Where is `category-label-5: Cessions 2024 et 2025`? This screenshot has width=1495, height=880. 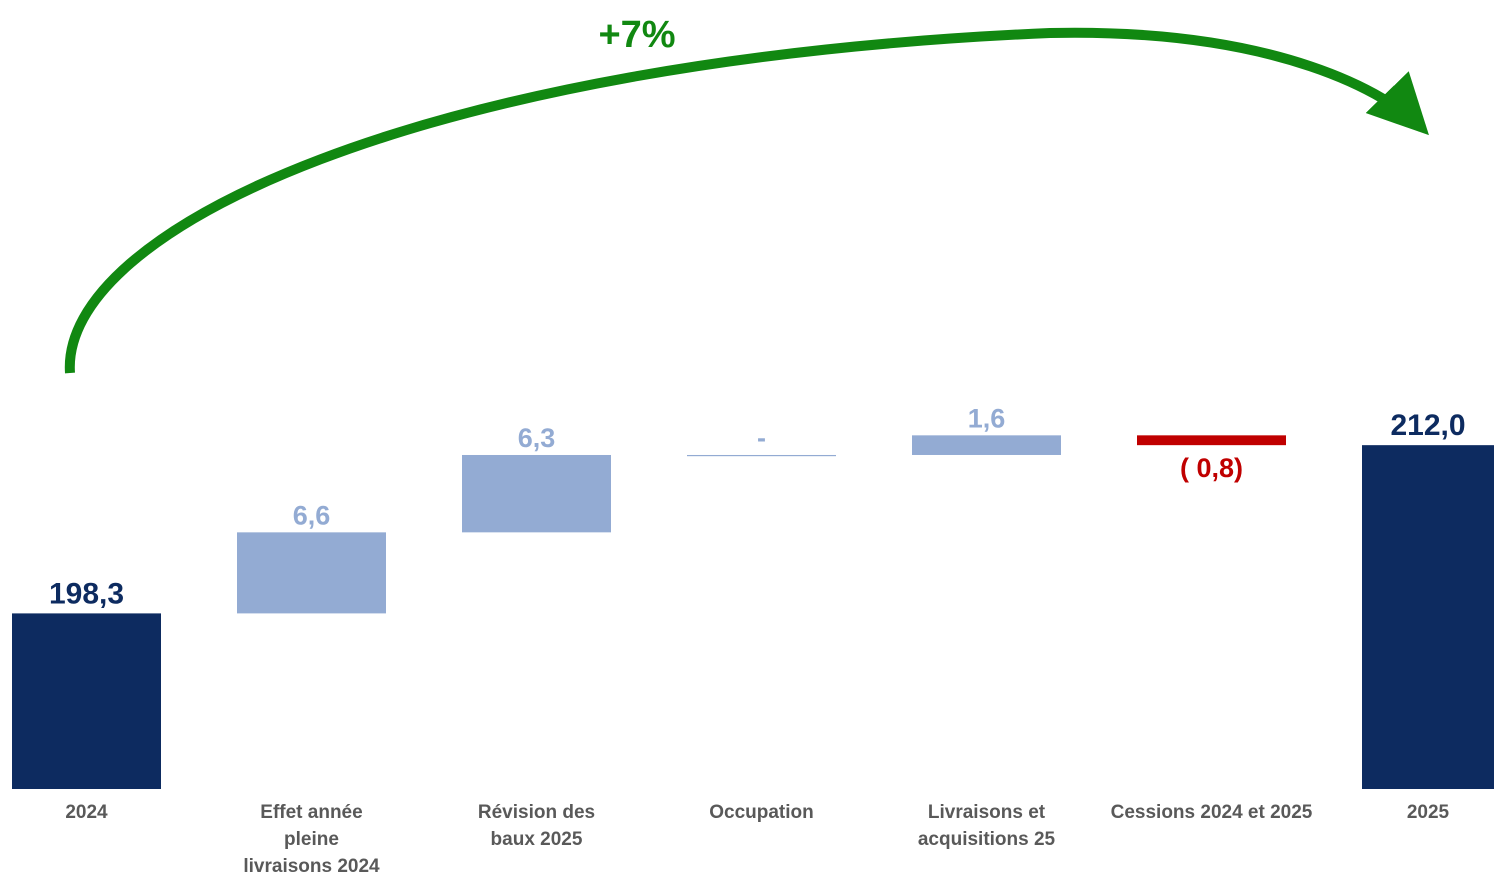
category-label-5: Cessions 2024 et 2025 is located at coordinates (1211, 812).